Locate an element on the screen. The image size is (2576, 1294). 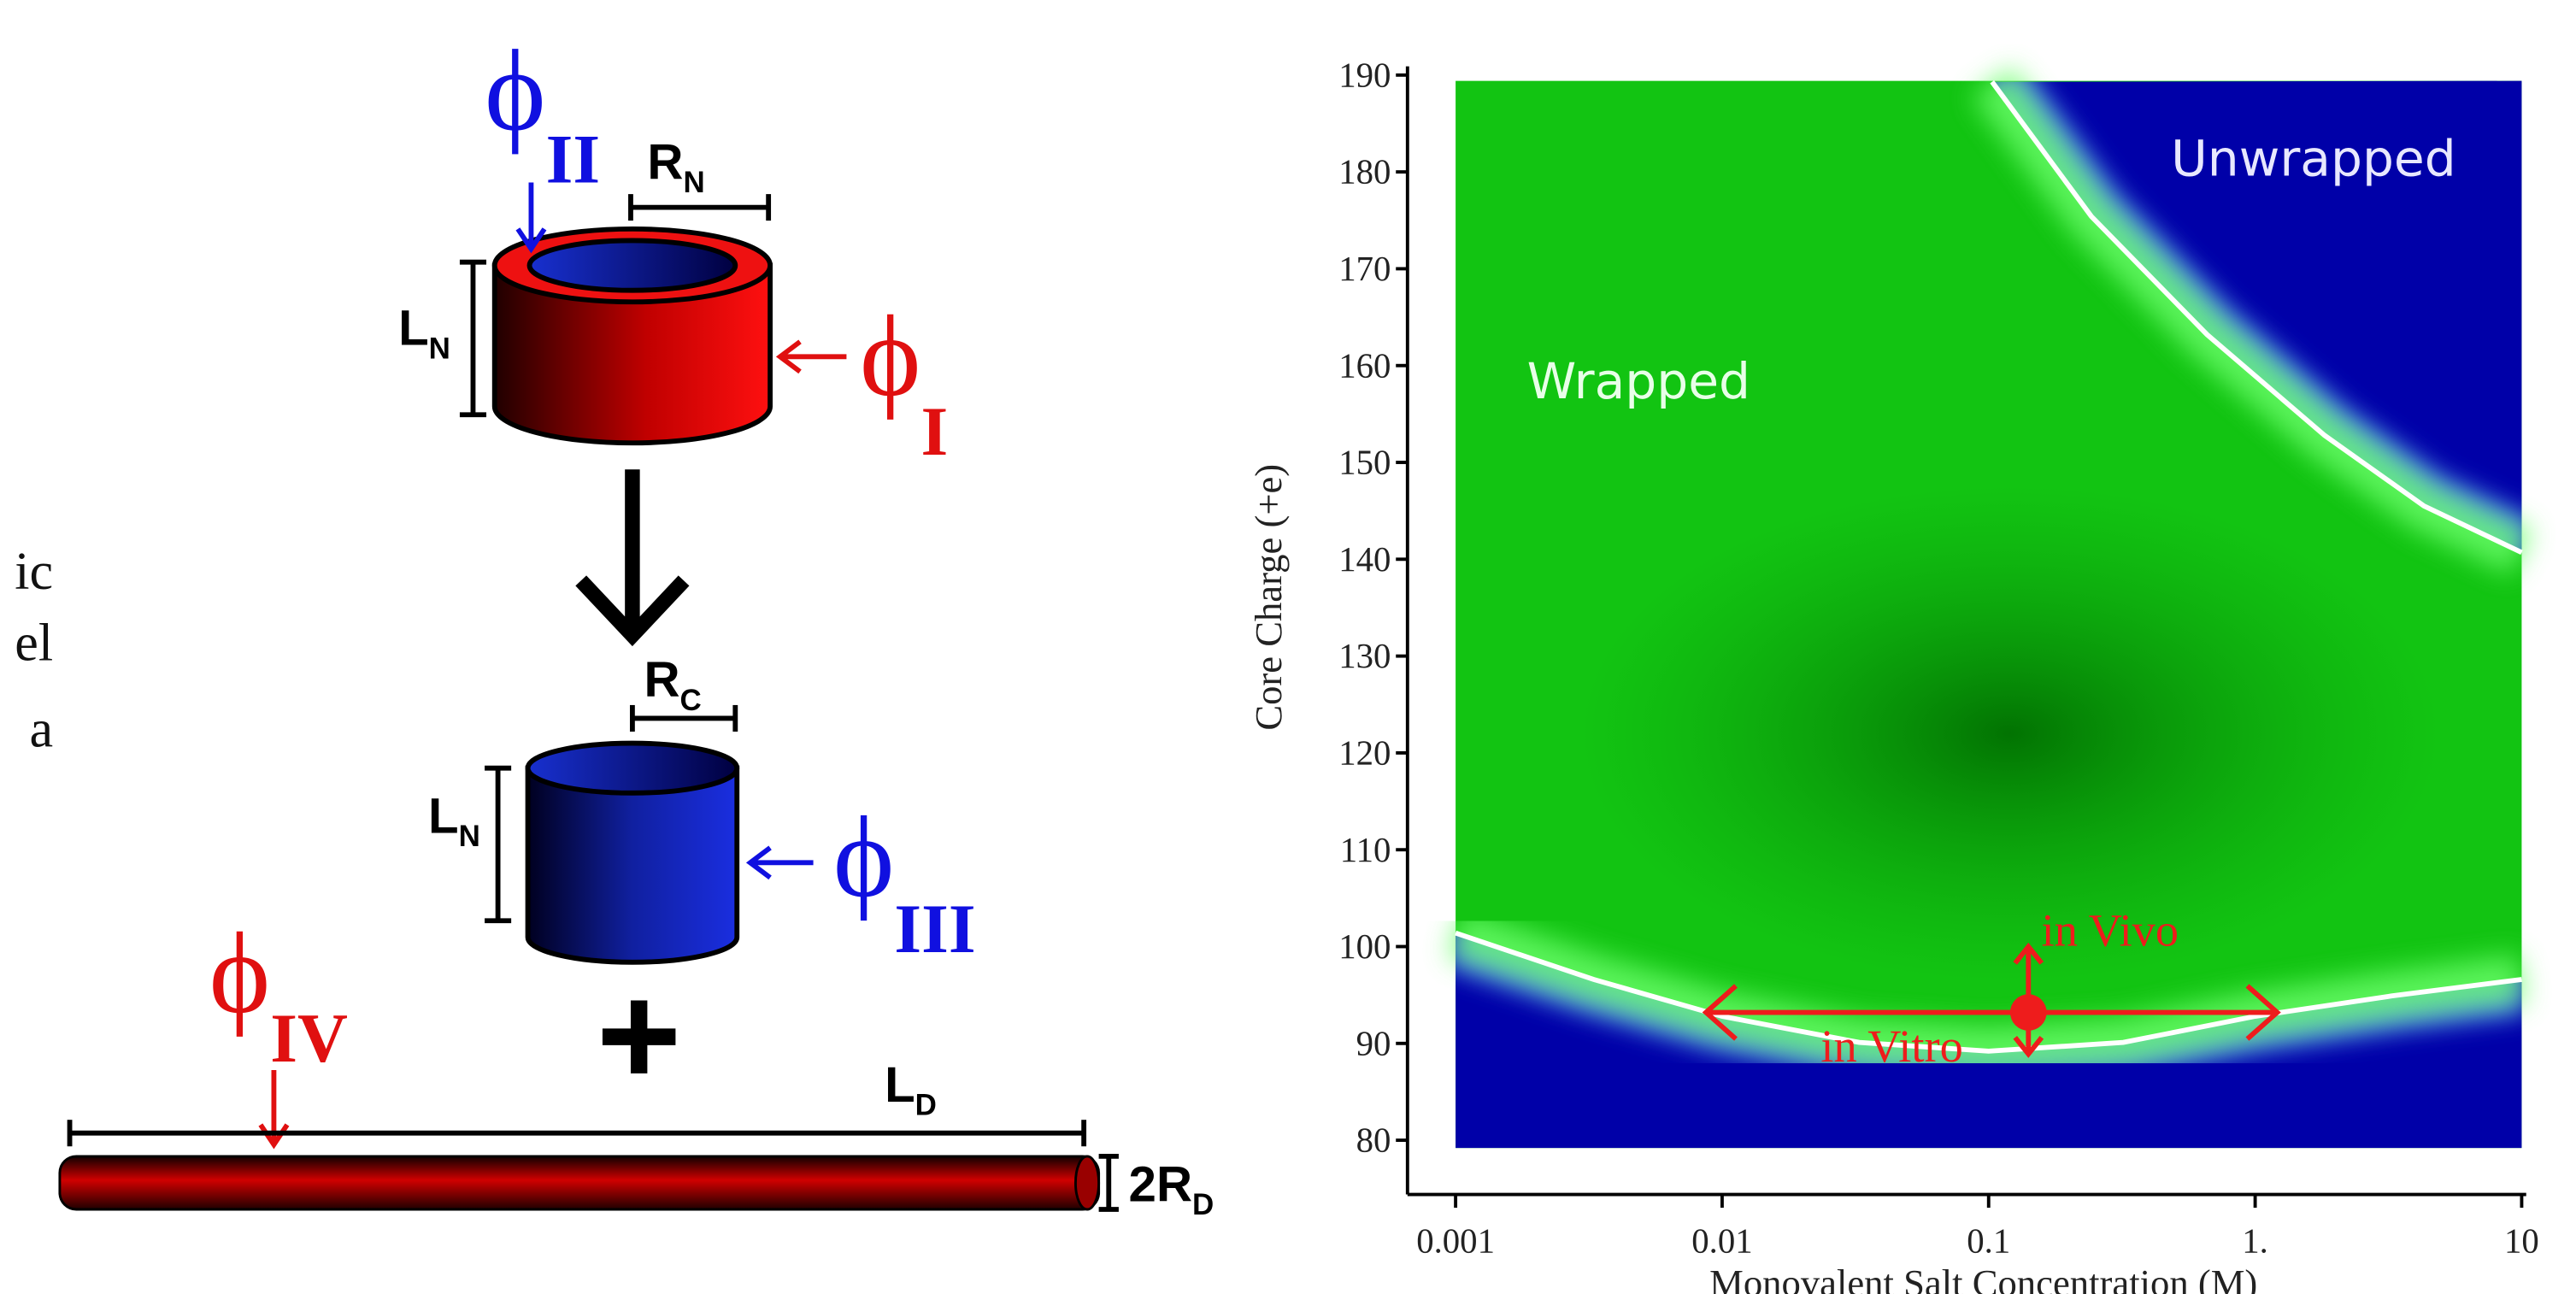
phi-label: ϕIV is located at coordinates (278, 993).